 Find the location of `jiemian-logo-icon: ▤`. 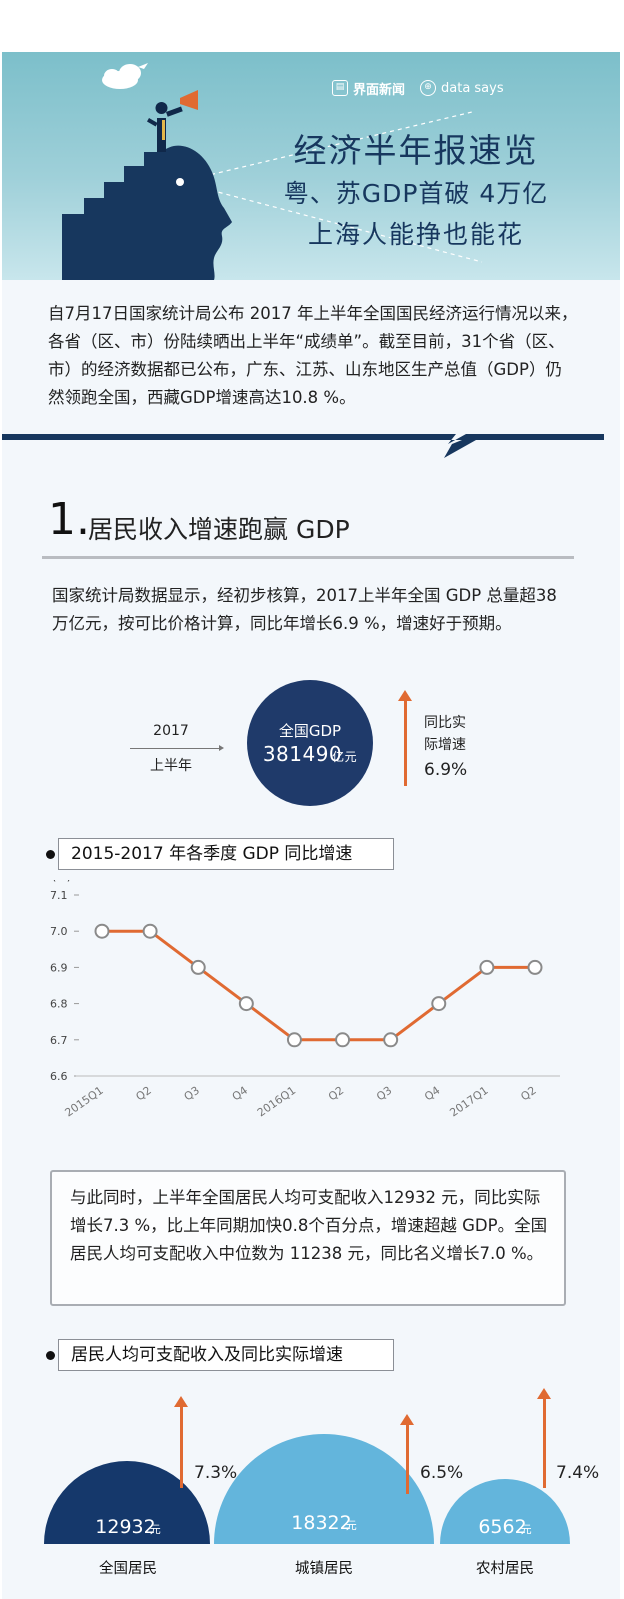

jiemian-logo-icon: ▤ is located at coordinates (340, 88).